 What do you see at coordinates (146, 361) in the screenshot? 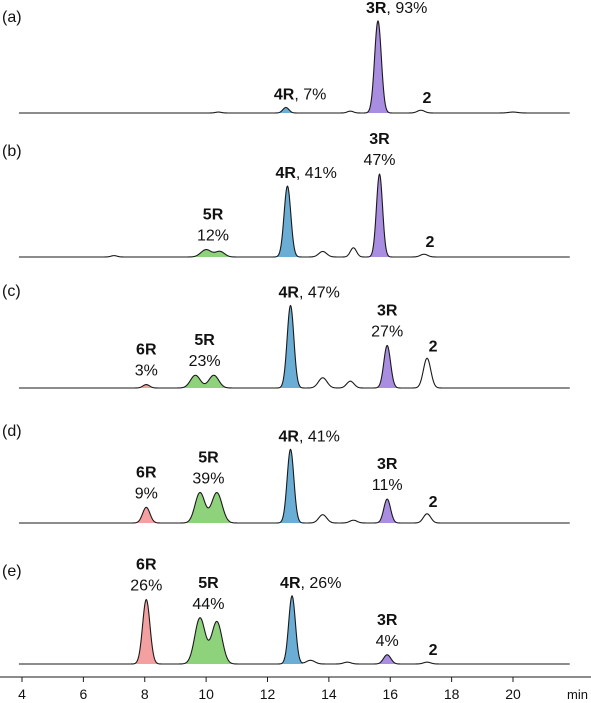
I see `peak-label-6r: 6R3%` at bounding box center [146, 361].